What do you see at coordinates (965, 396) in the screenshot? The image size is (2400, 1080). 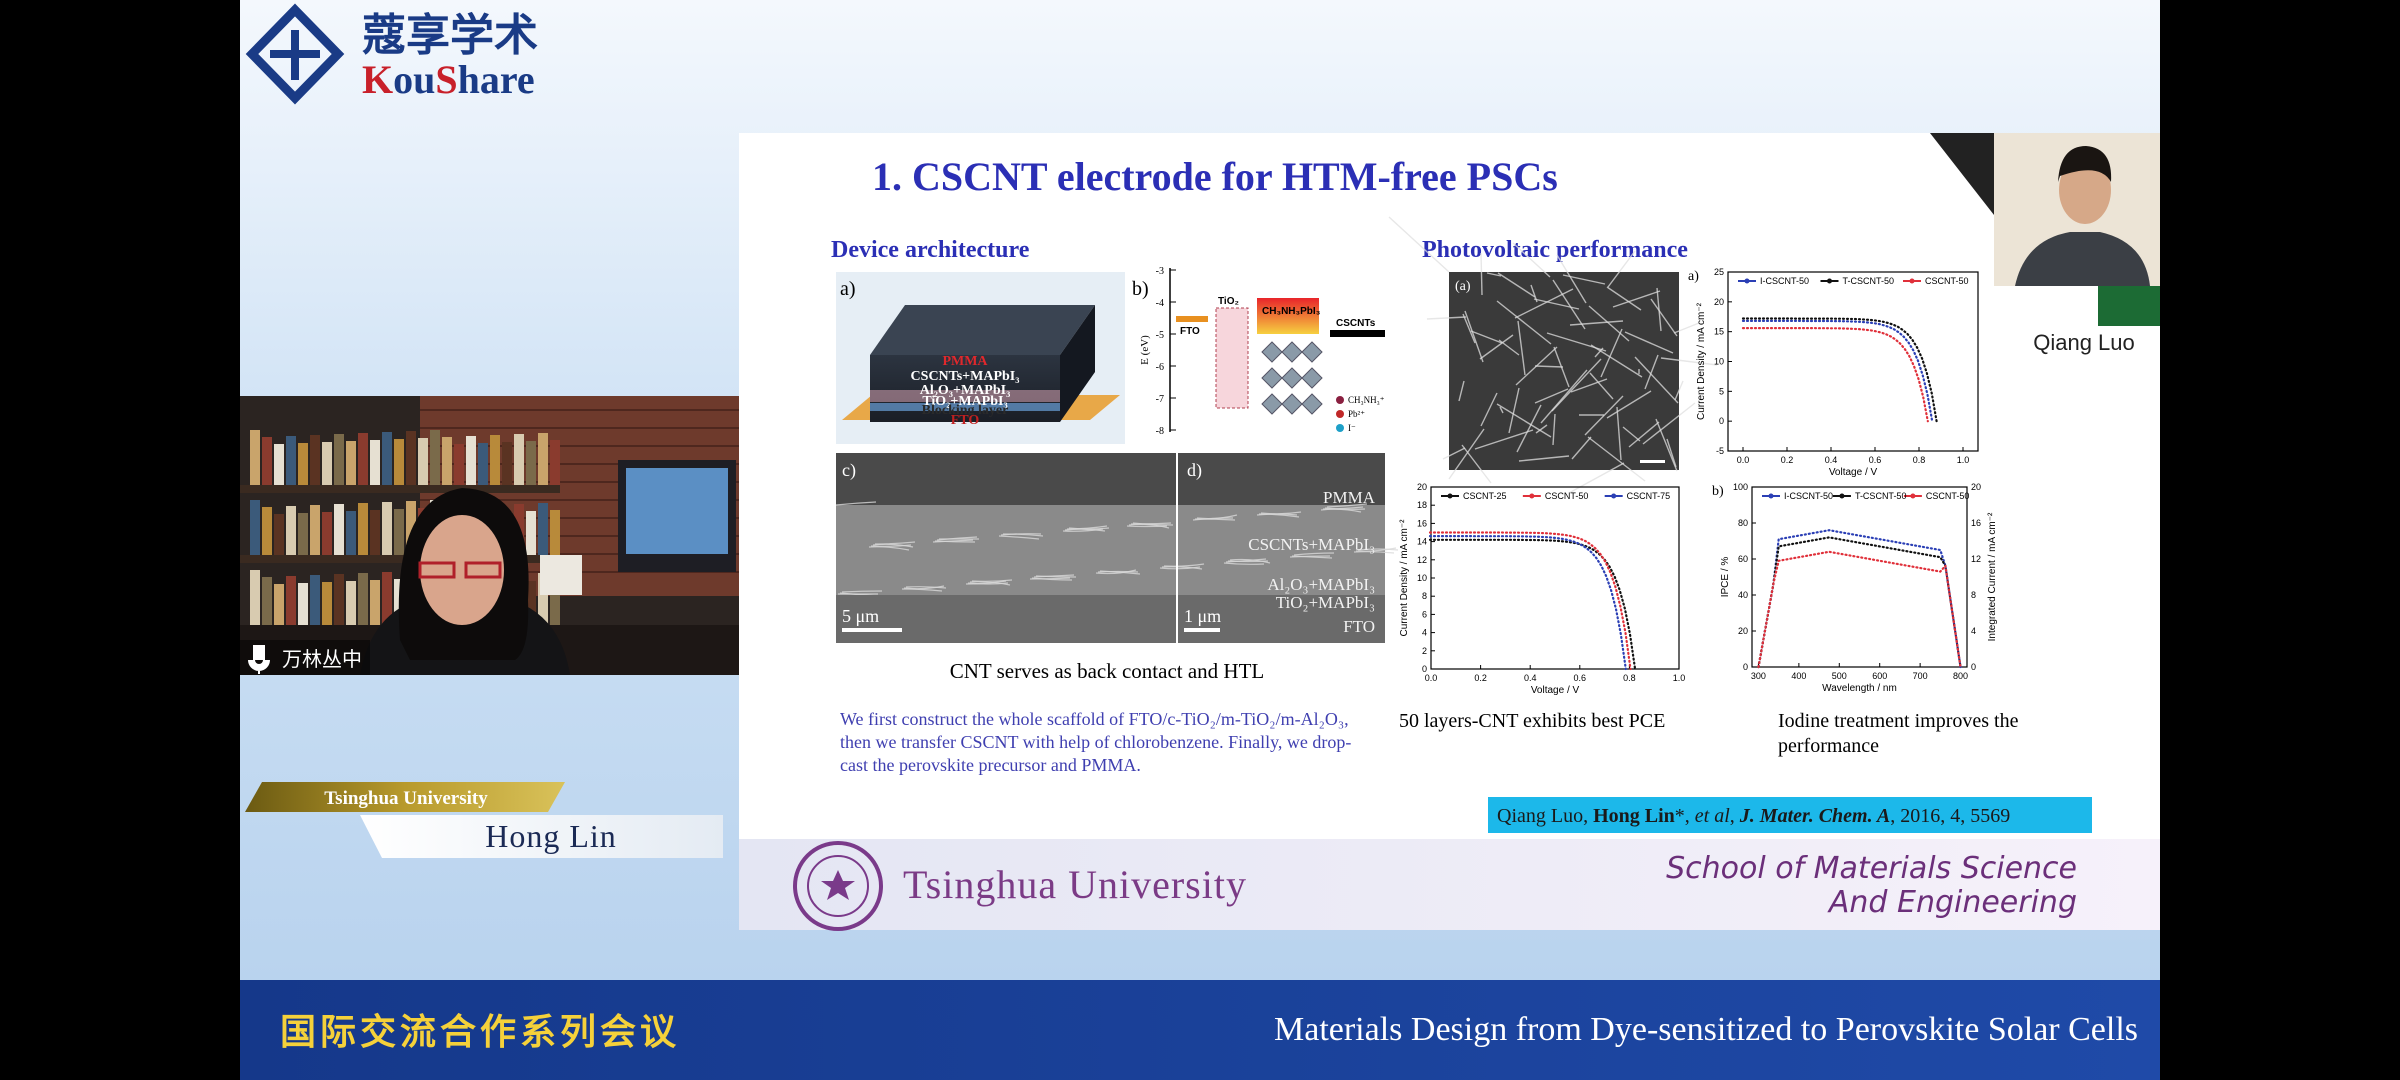 I see `layer-band` at bounding box center [965, 396].